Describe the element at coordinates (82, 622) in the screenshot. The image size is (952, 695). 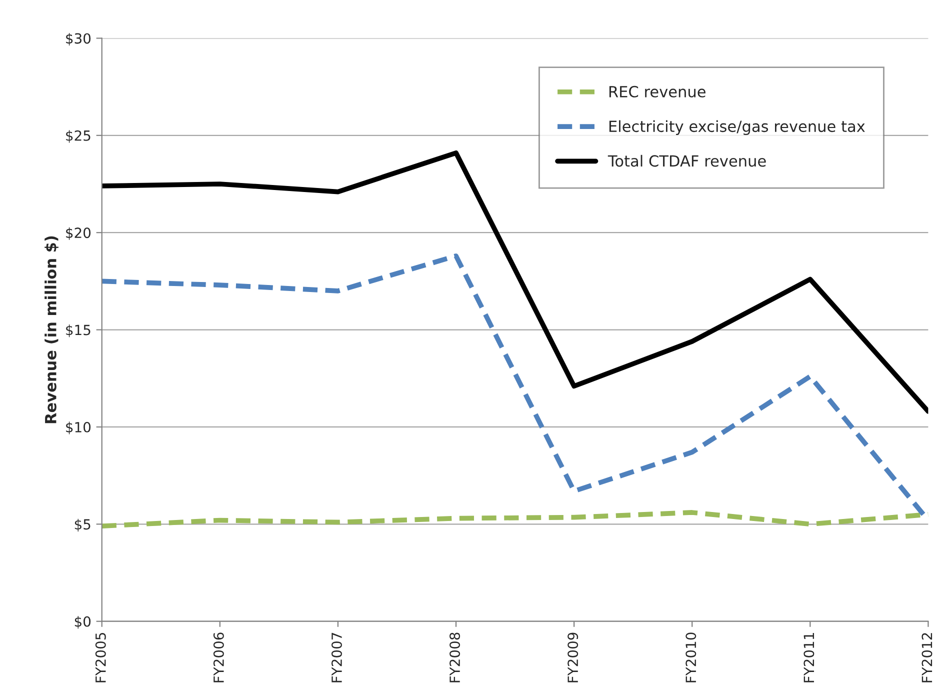
I see `y-tick-label: $0` at that location.